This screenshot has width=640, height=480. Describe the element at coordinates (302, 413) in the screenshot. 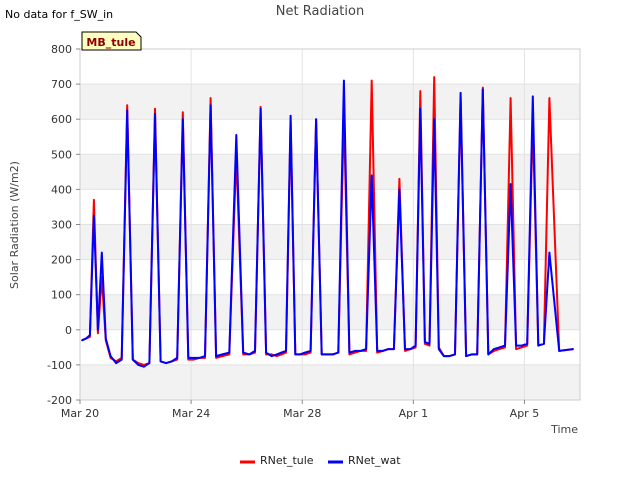

I see `x-tick-label: Mar 28` at that location.